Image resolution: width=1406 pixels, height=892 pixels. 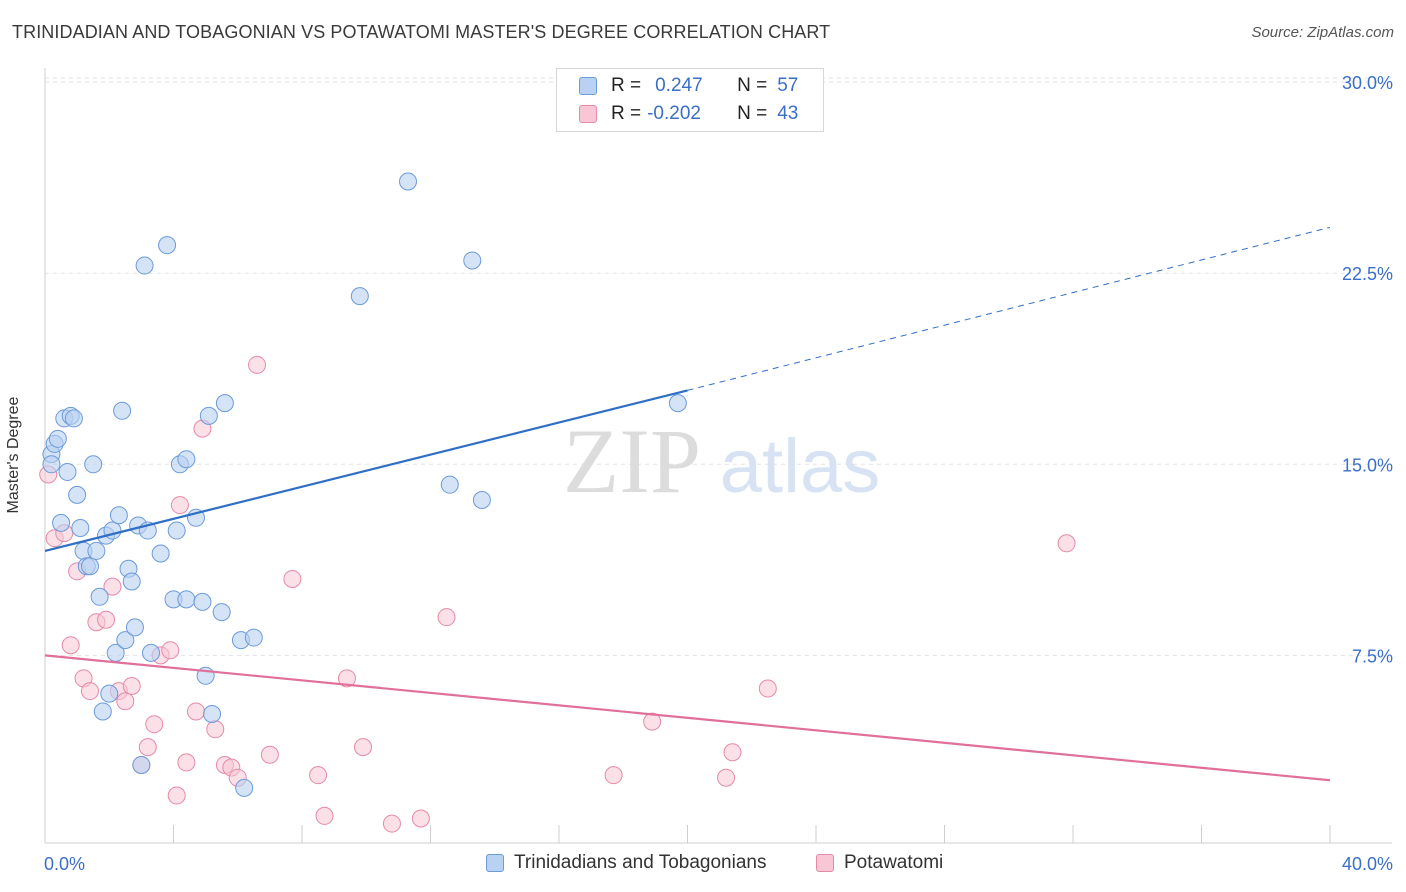 I want to click on legend-n-value: 43, so click(x=788, y=113).